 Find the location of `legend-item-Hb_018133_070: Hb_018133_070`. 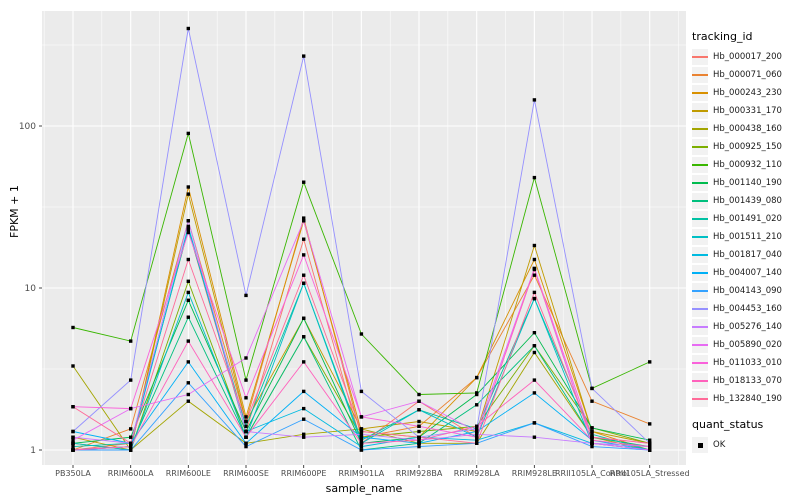

legend-item-Hb_018133_070: Hb_018133_070 is located at coordinates (745, 381).